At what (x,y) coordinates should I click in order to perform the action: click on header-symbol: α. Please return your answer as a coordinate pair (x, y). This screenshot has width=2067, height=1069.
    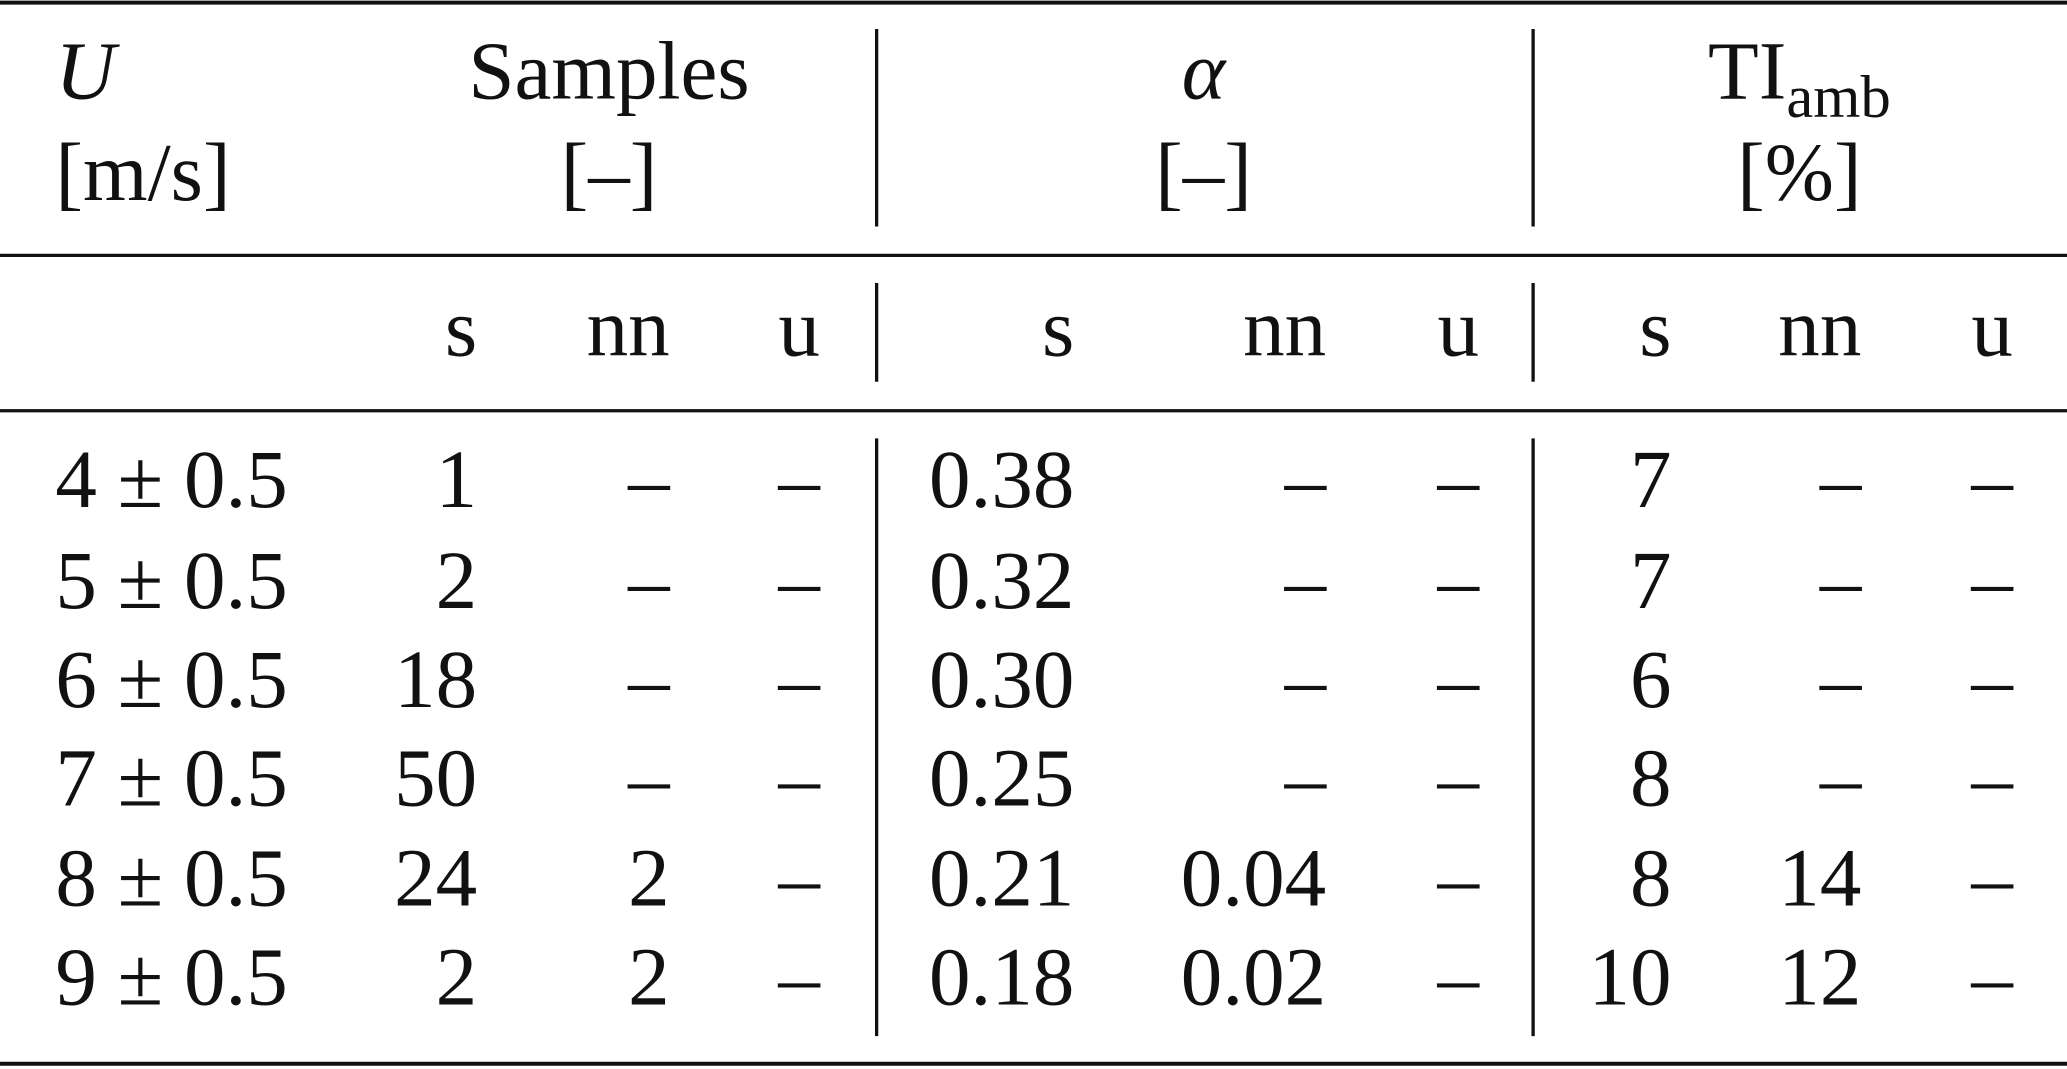
    Looking at the image, I should click on (1204, 71).